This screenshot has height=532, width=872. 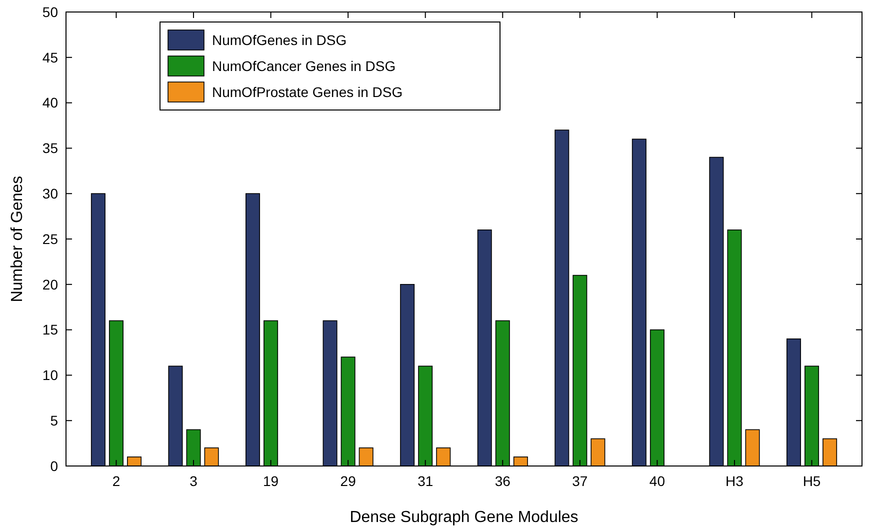 What do you see at coordinates (50, 238) in the screenshot?
I see `y-tick-label: 25` at bounding box center [50, 238].